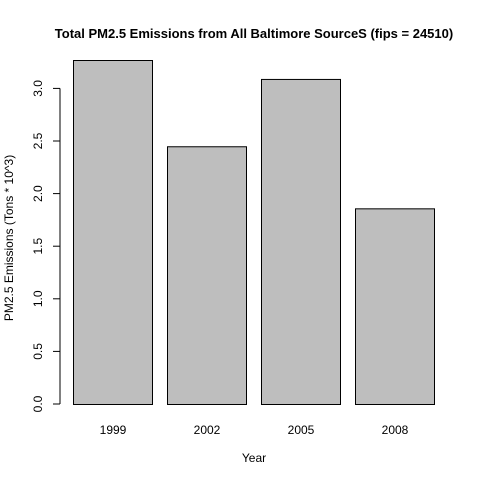  What do you see at coordinates (254, 430) in the screenshot?
I see `x-tick-labels: 1999 2002 2005 2008` at bounding box center [254, 430].